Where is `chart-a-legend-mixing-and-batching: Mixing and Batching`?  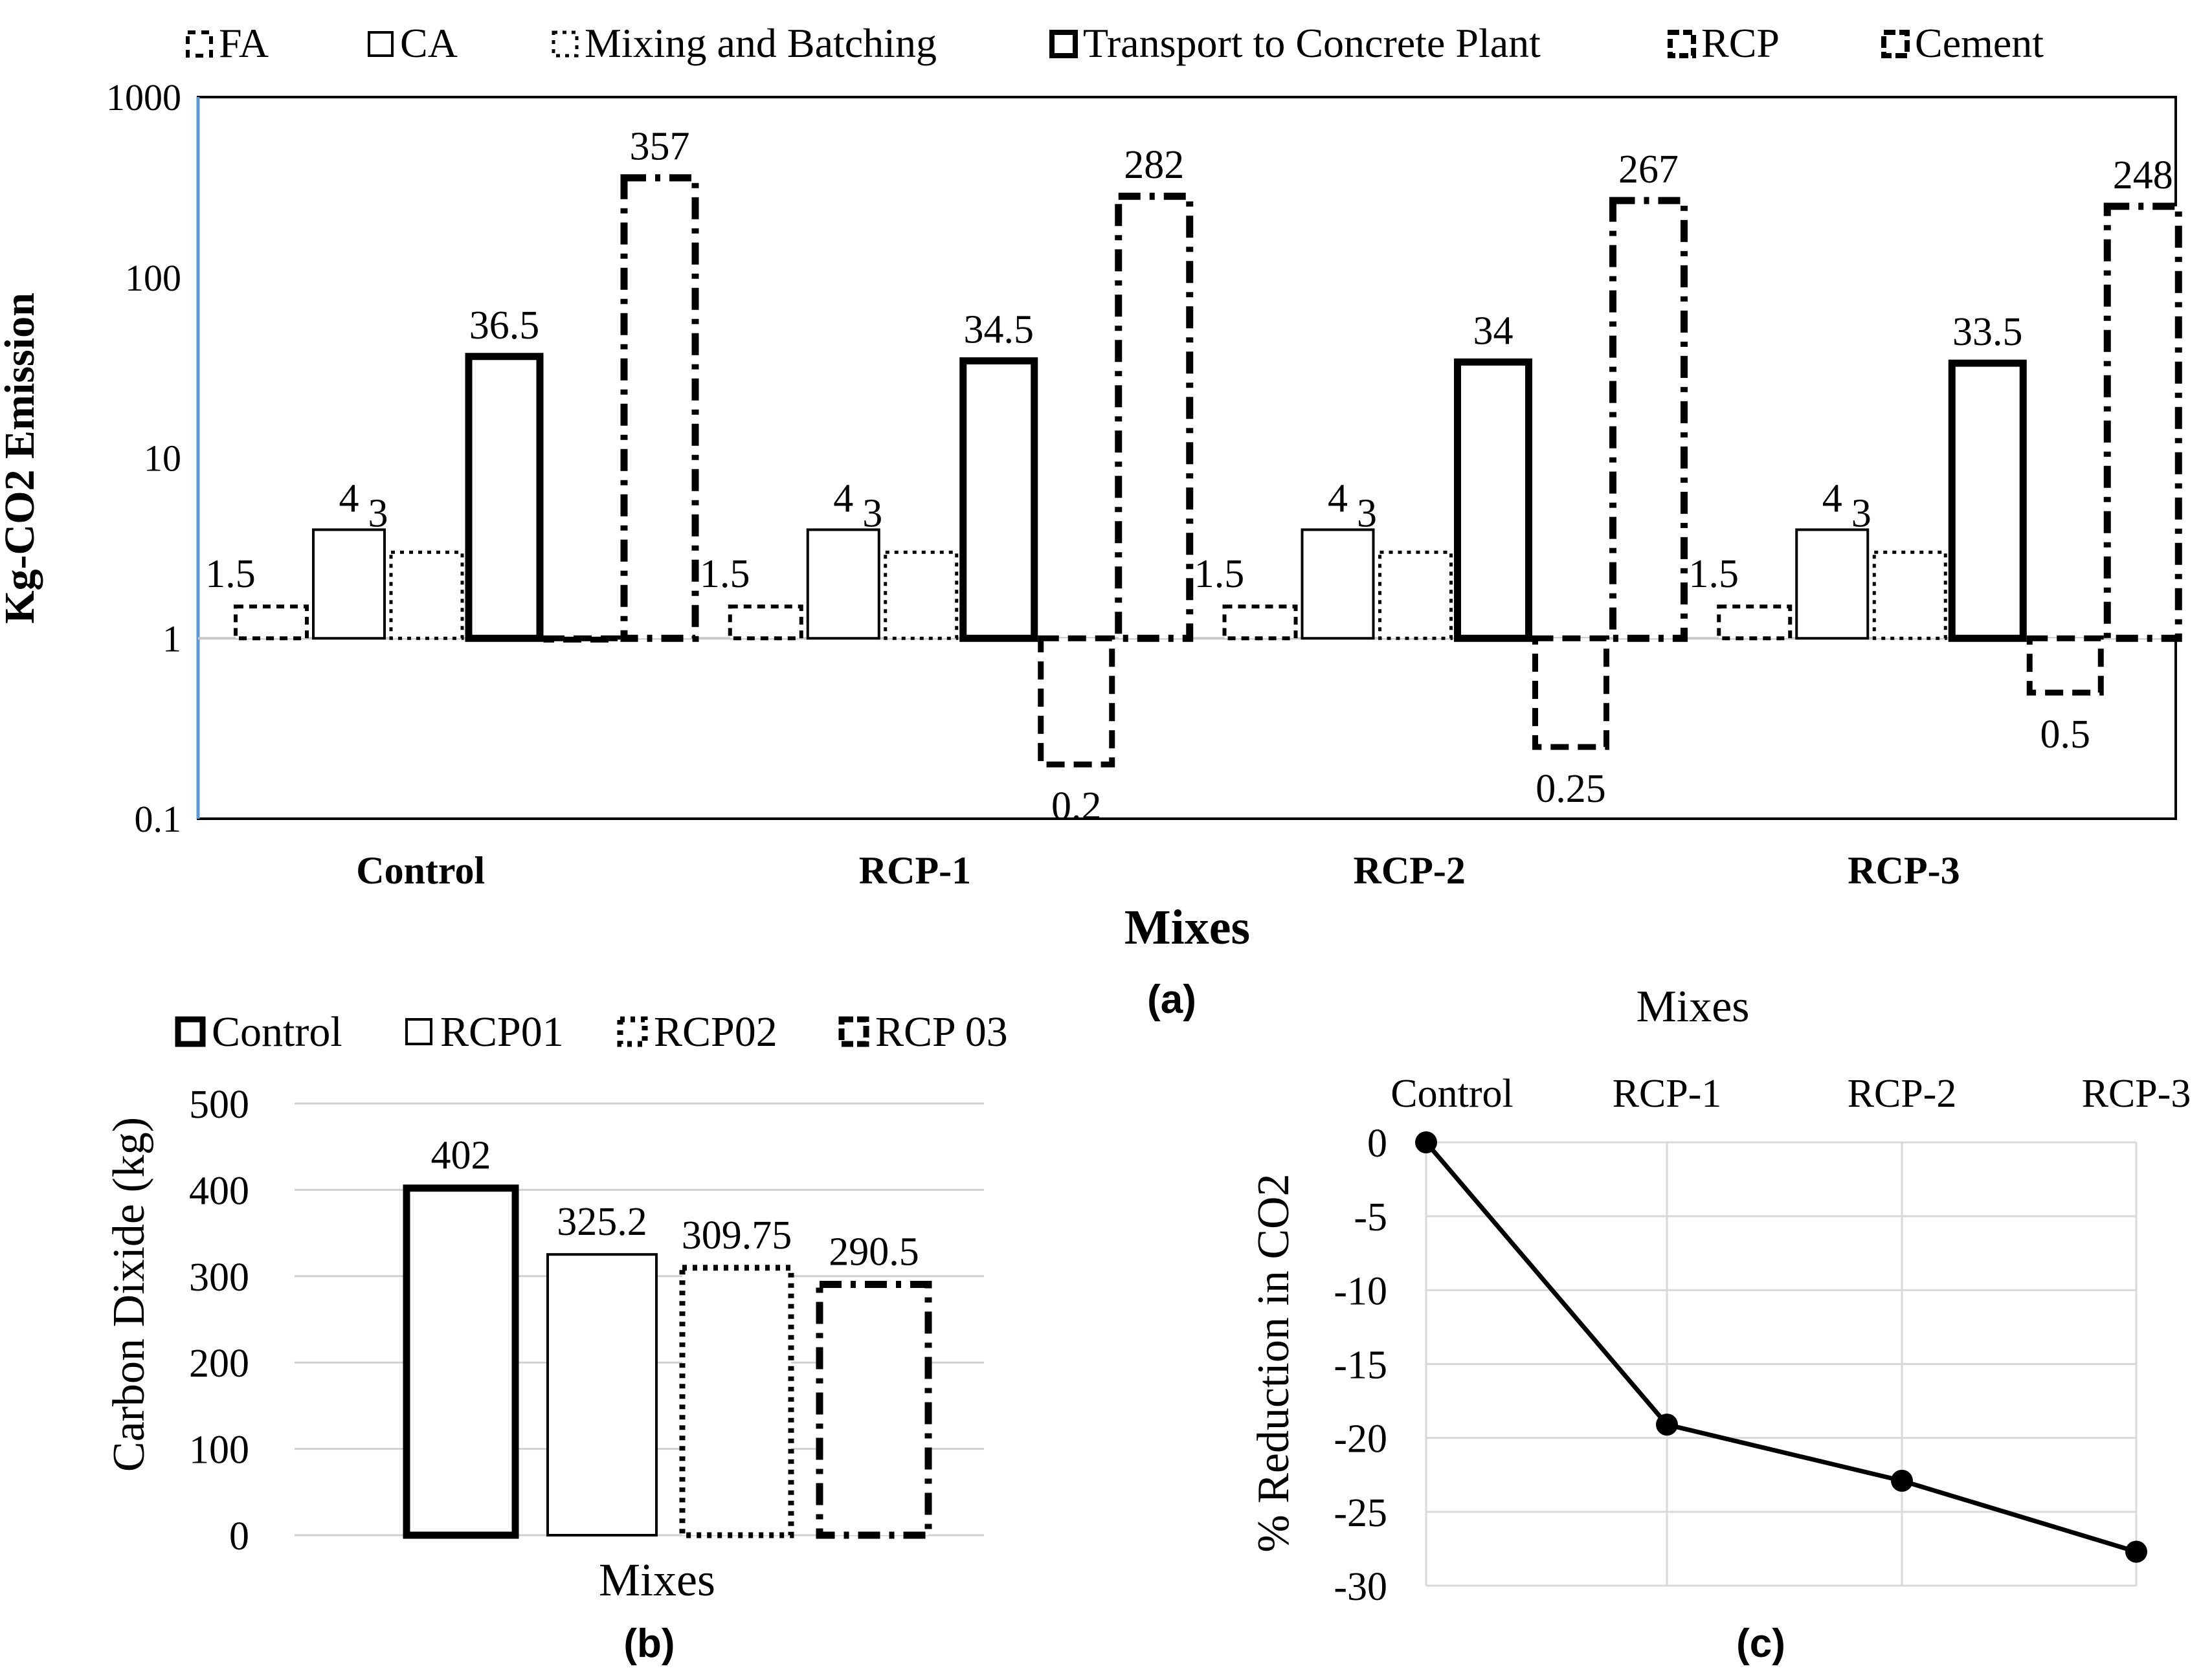
chart-a-legend-mixing-and-batching: Mixing and Batching is located at coordinates (761, 43).